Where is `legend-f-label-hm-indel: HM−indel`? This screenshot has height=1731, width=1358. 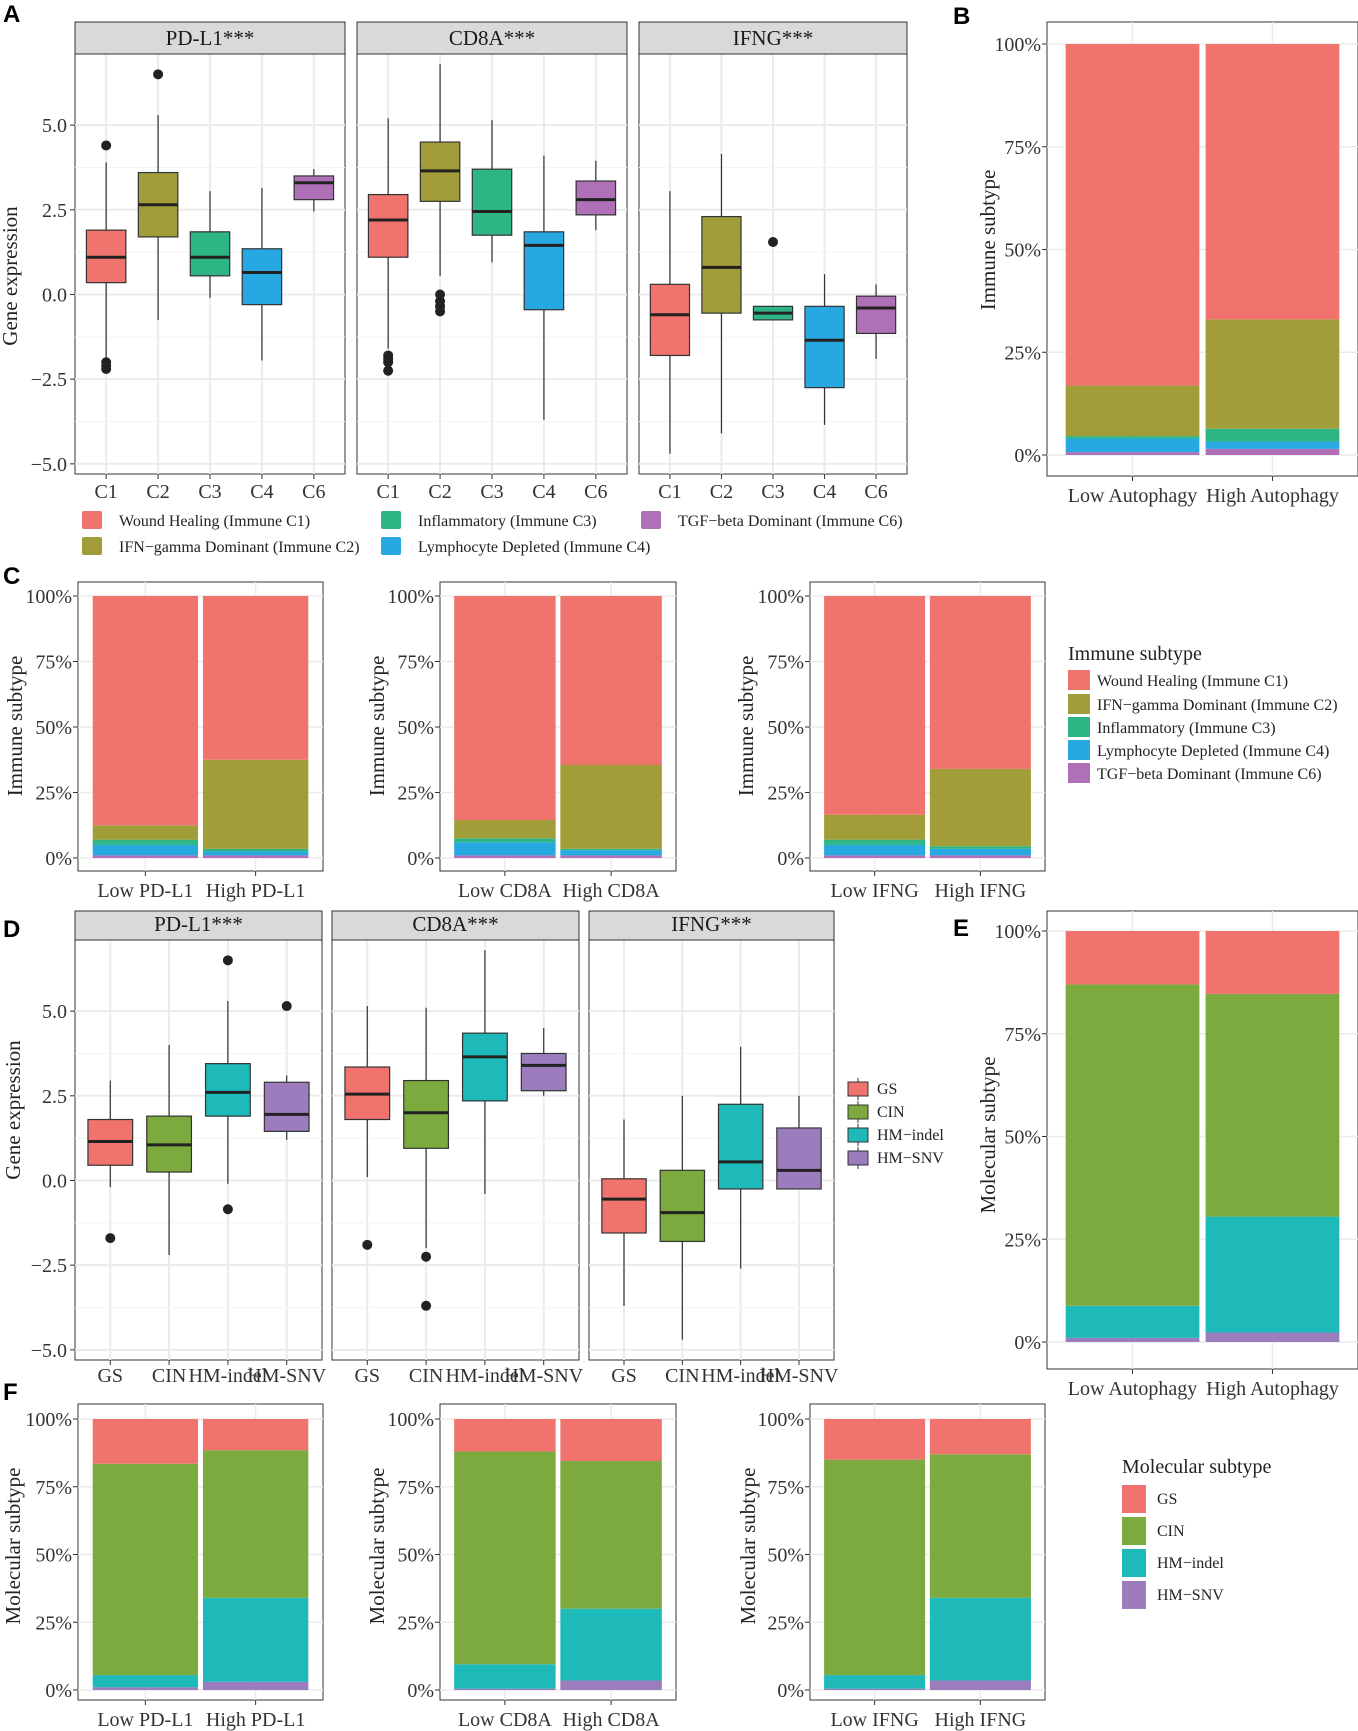
legend-f-label-hm-indel: HM−indel is located at coordinates (1190, 1563).